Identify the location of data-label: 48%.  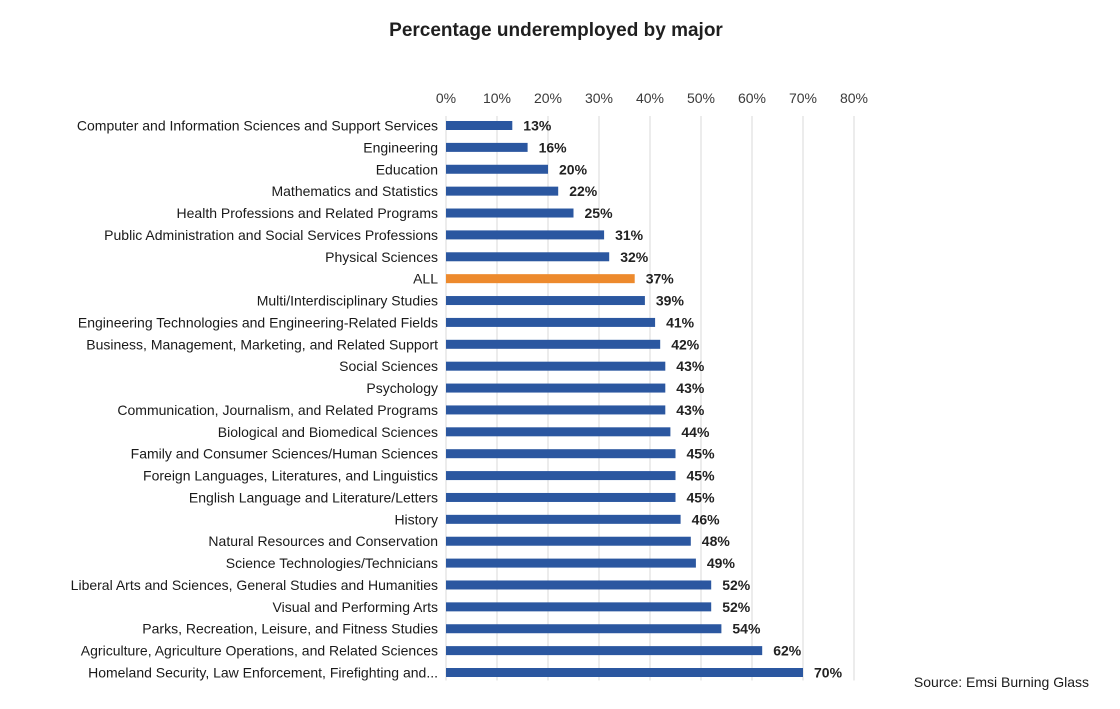
(716, 541).